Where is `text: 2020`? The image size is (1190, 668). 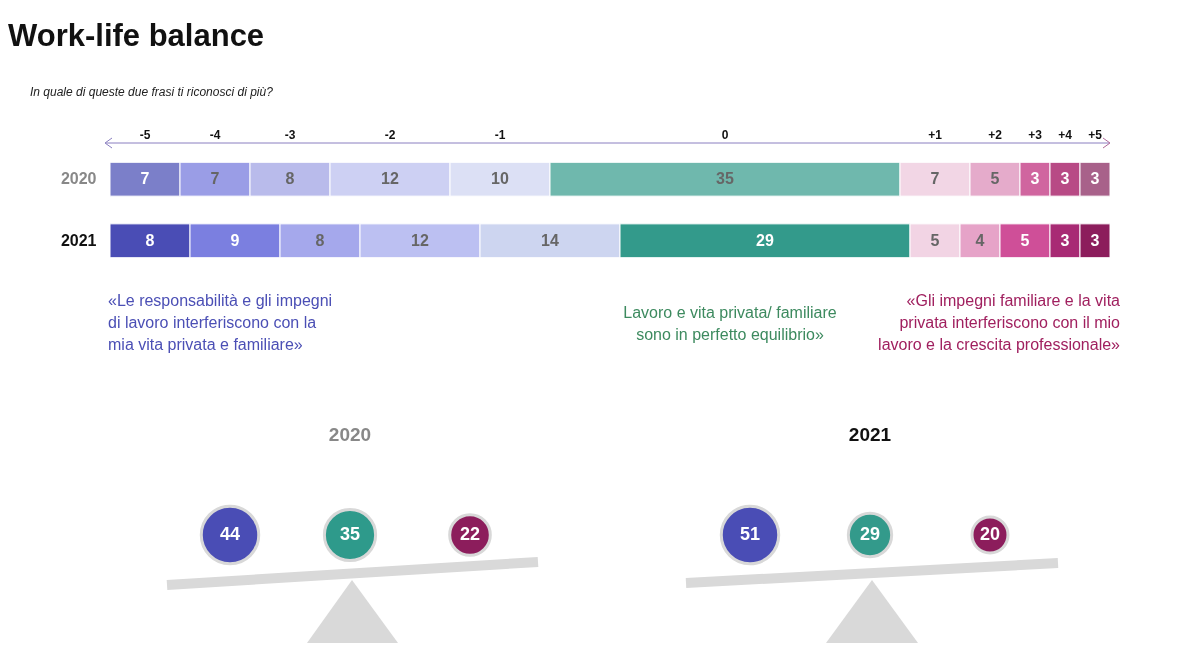
text: 2020 is located at coordinates (350, 434).